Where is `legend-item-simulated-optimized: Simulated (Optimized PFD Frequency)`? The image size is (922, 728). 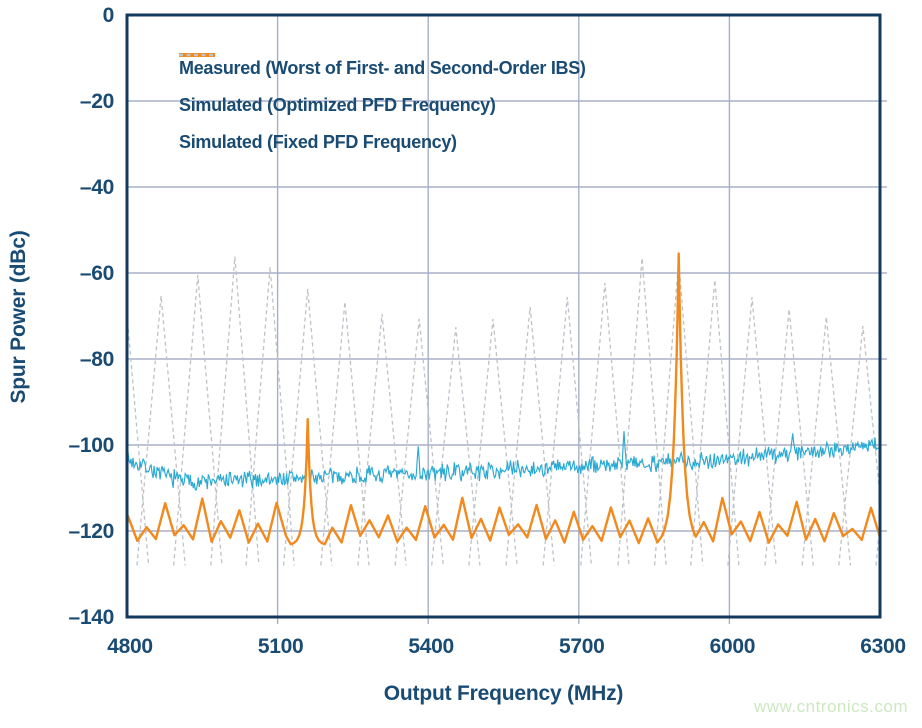
legend-item-simulated-optimized: Simulated (Optimized PFD Frequency) is located at coordinates (382, 88).